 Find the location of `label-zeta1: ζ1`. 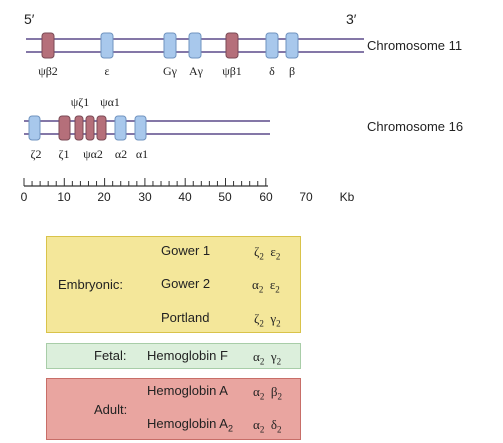

label-zeta1: ζ1 is located at coordinates (64, 154).